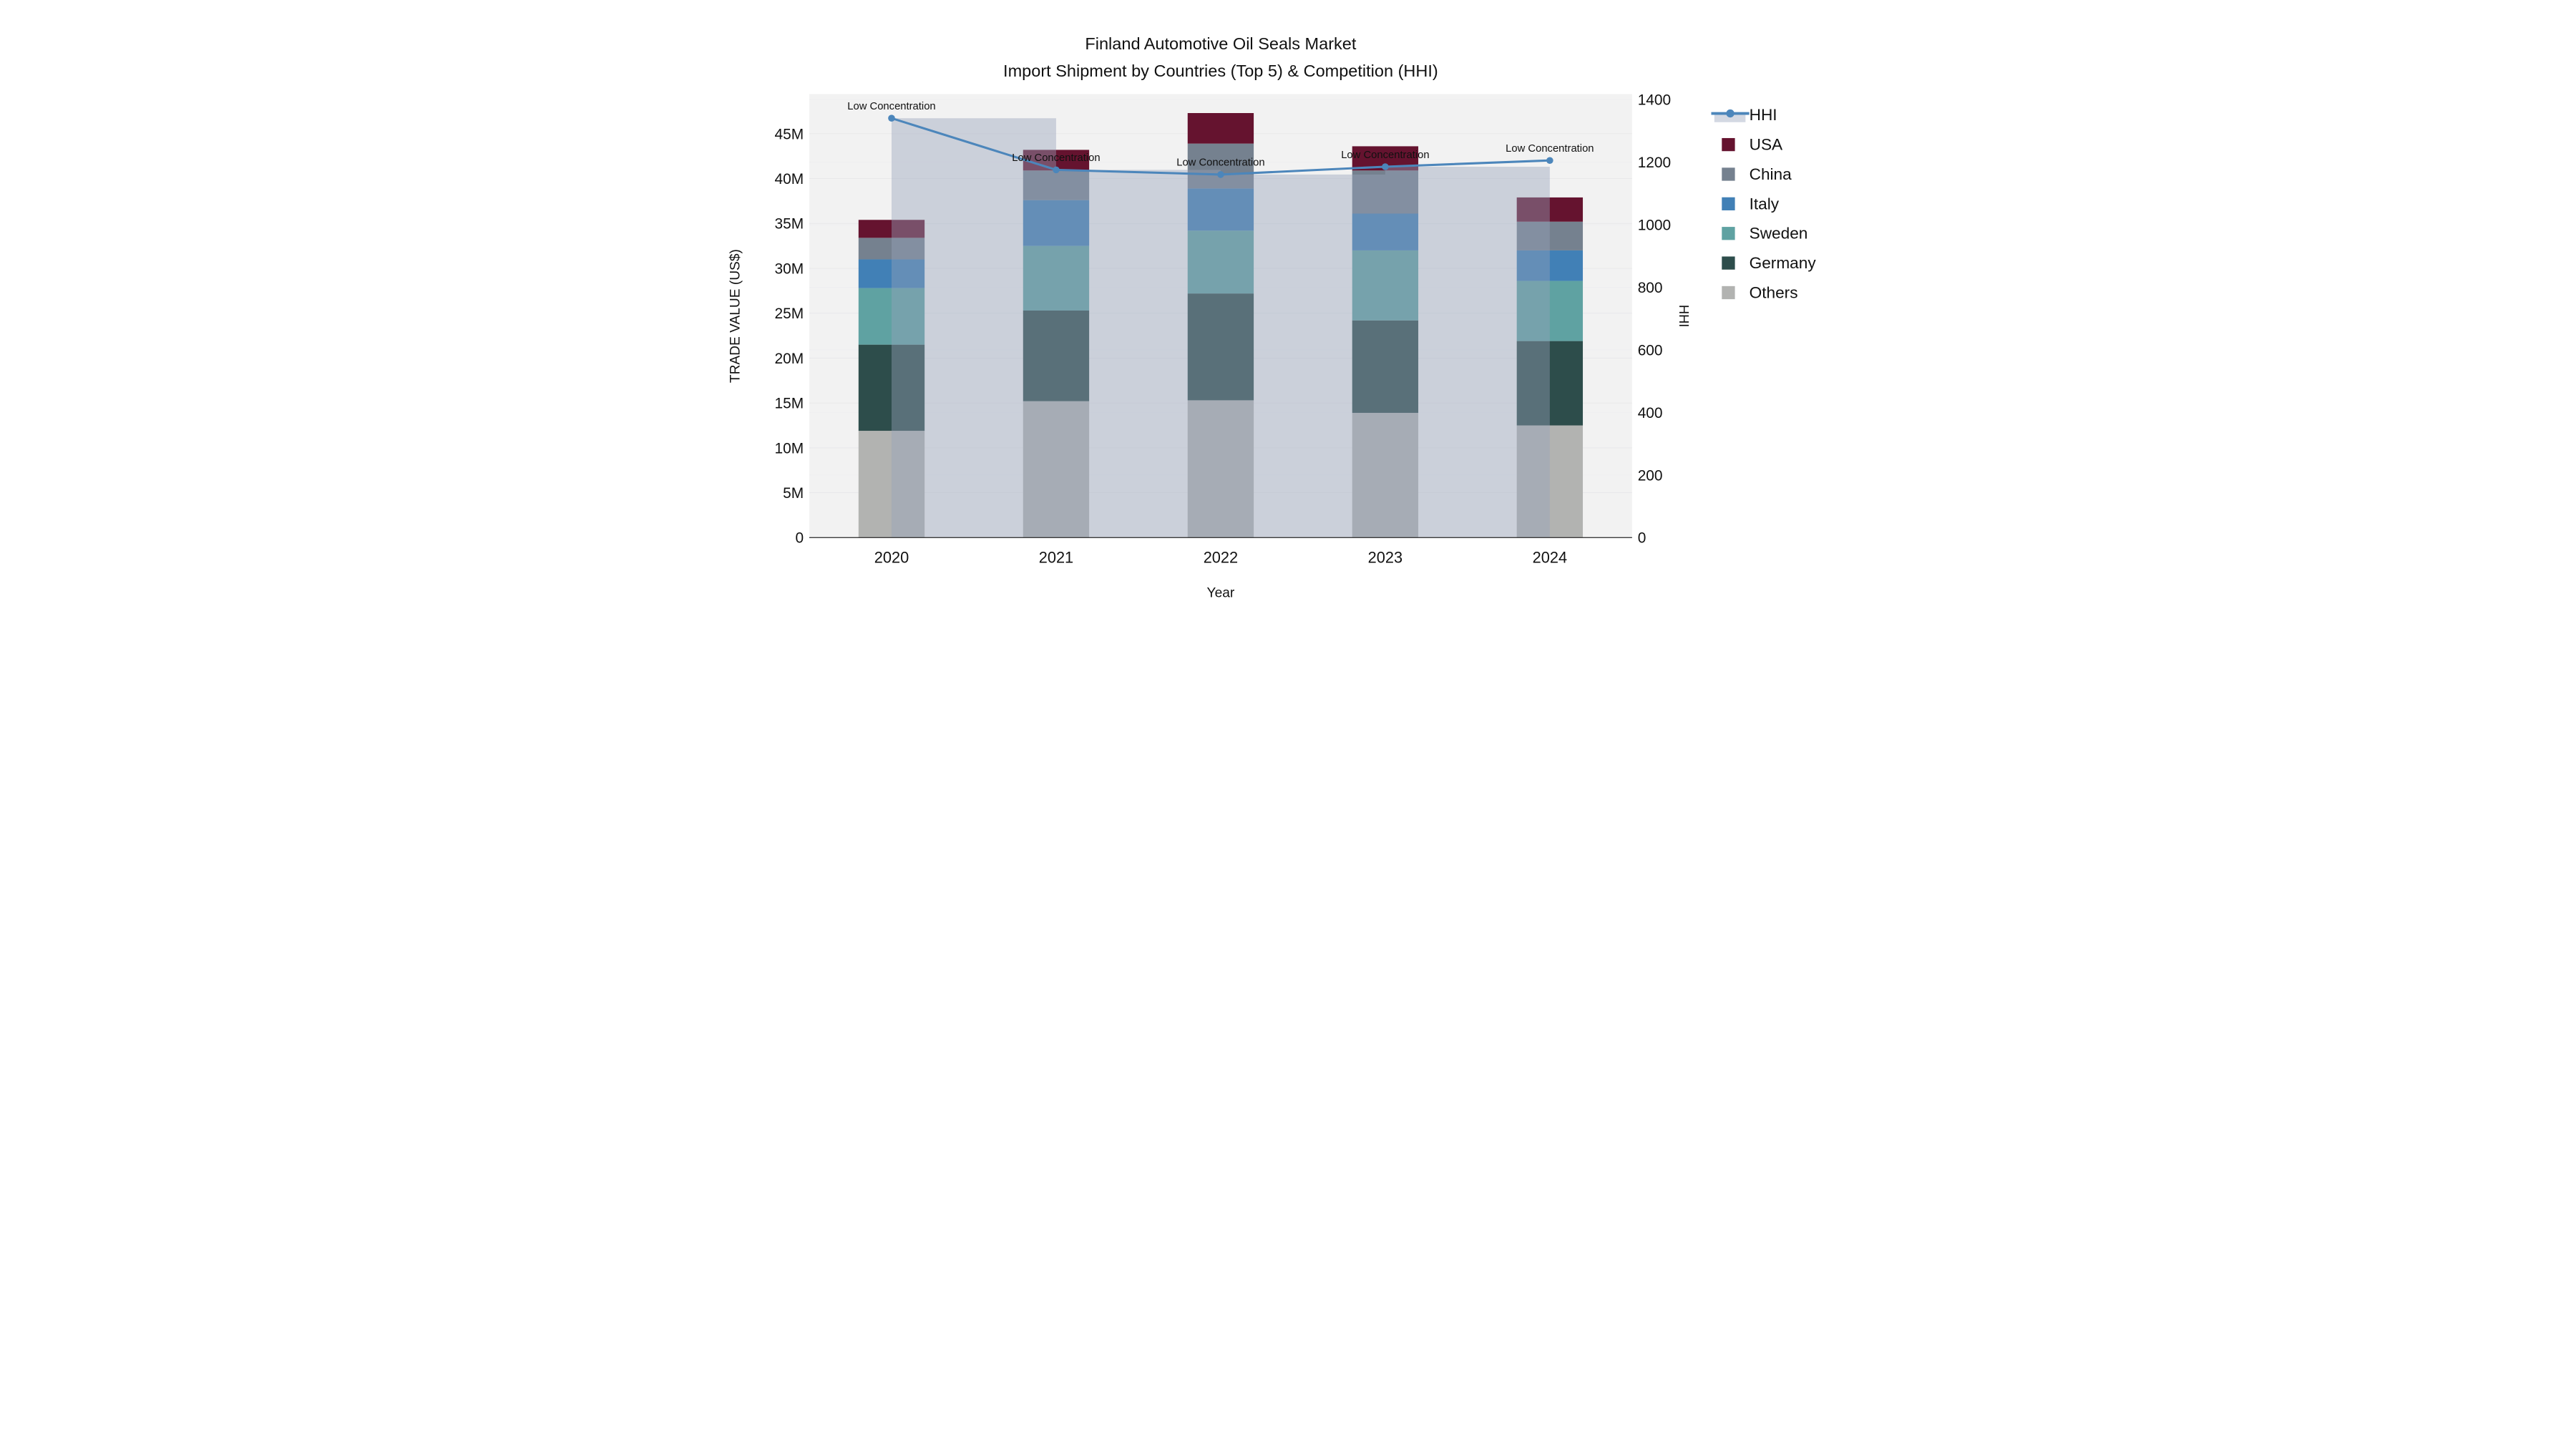 This screenshot has height=1449, width=2576. Describe the element at coordinates (1650, 288) in the screenshot. I see `y-right-tick: 800` at that location.